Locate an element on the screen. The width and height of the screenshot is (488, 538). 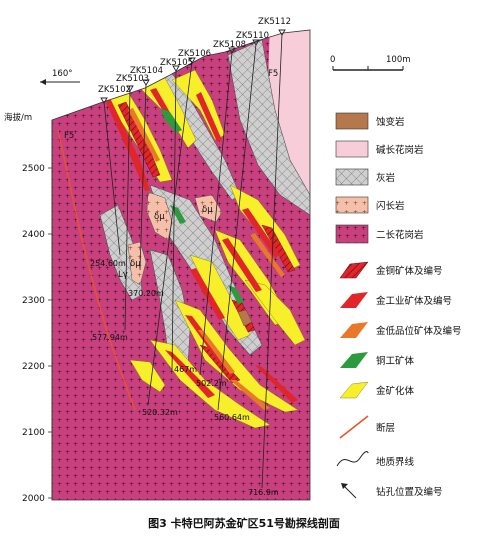
drillhole-zk5106 is located at coordinates (170, 233).